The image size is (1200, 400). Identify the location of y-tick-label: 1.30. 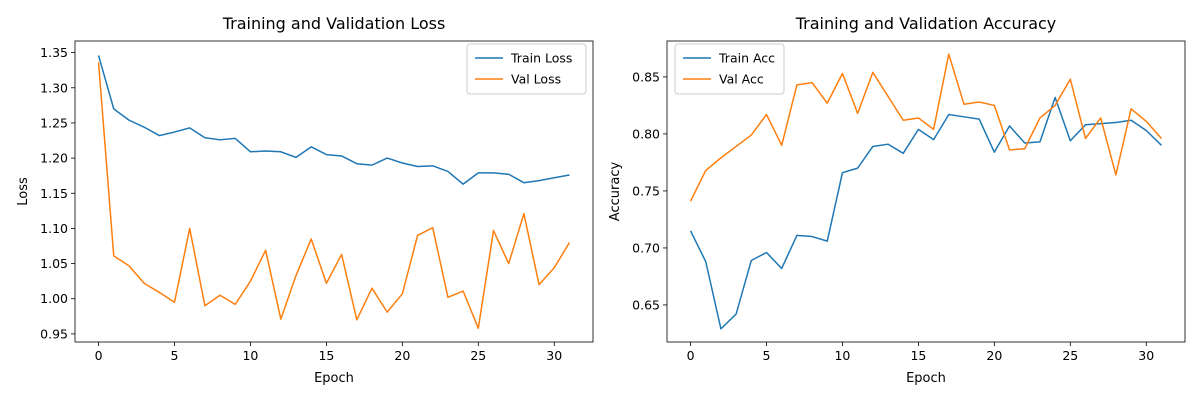
(54, 87).